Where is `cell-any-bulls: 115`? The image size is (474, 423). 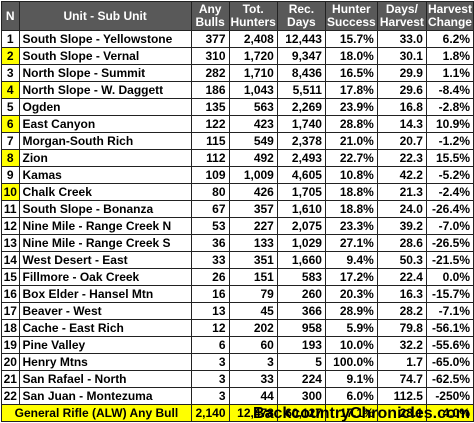
cell-any-bulls: 115 is located at coordinates (210, 141).